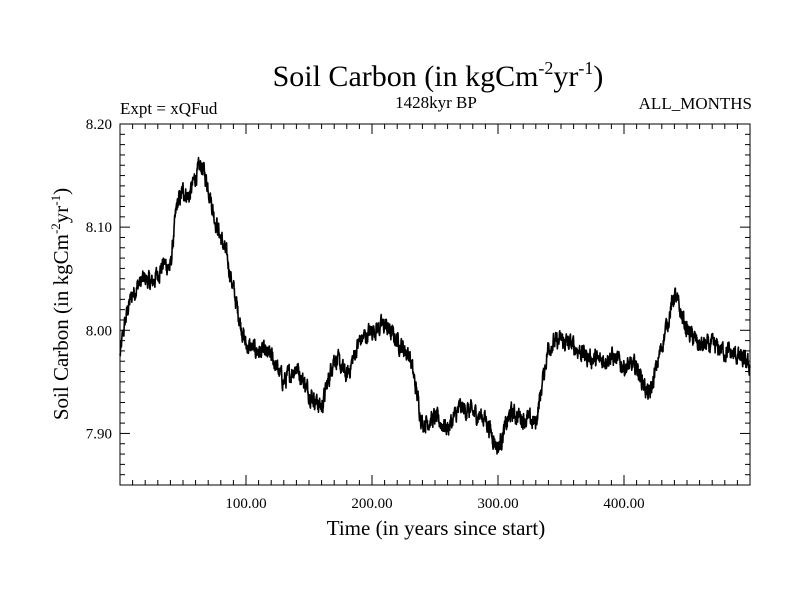  What do you see at coordinates (436, 102) in the screenshot?
I see `period-label: 1428kyr BP` at bounding box center [436, 102].